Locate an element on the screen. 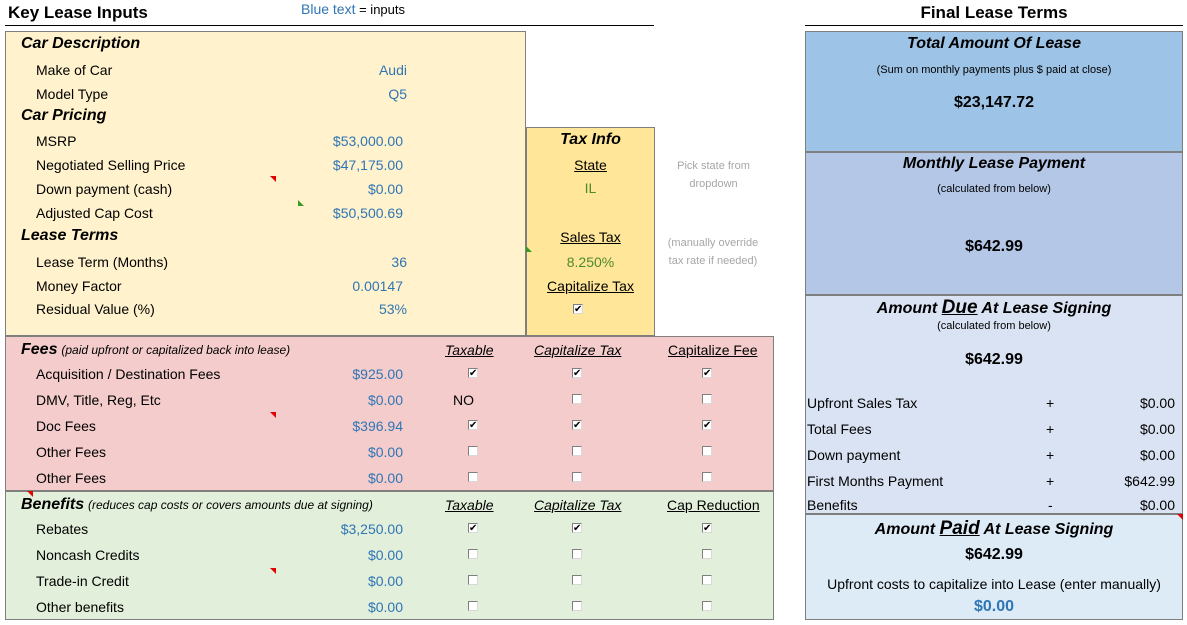 The height and width of the screenshot is (625, 1187). msrp-input: $53,000.00 is located at coordinates (367, 141).